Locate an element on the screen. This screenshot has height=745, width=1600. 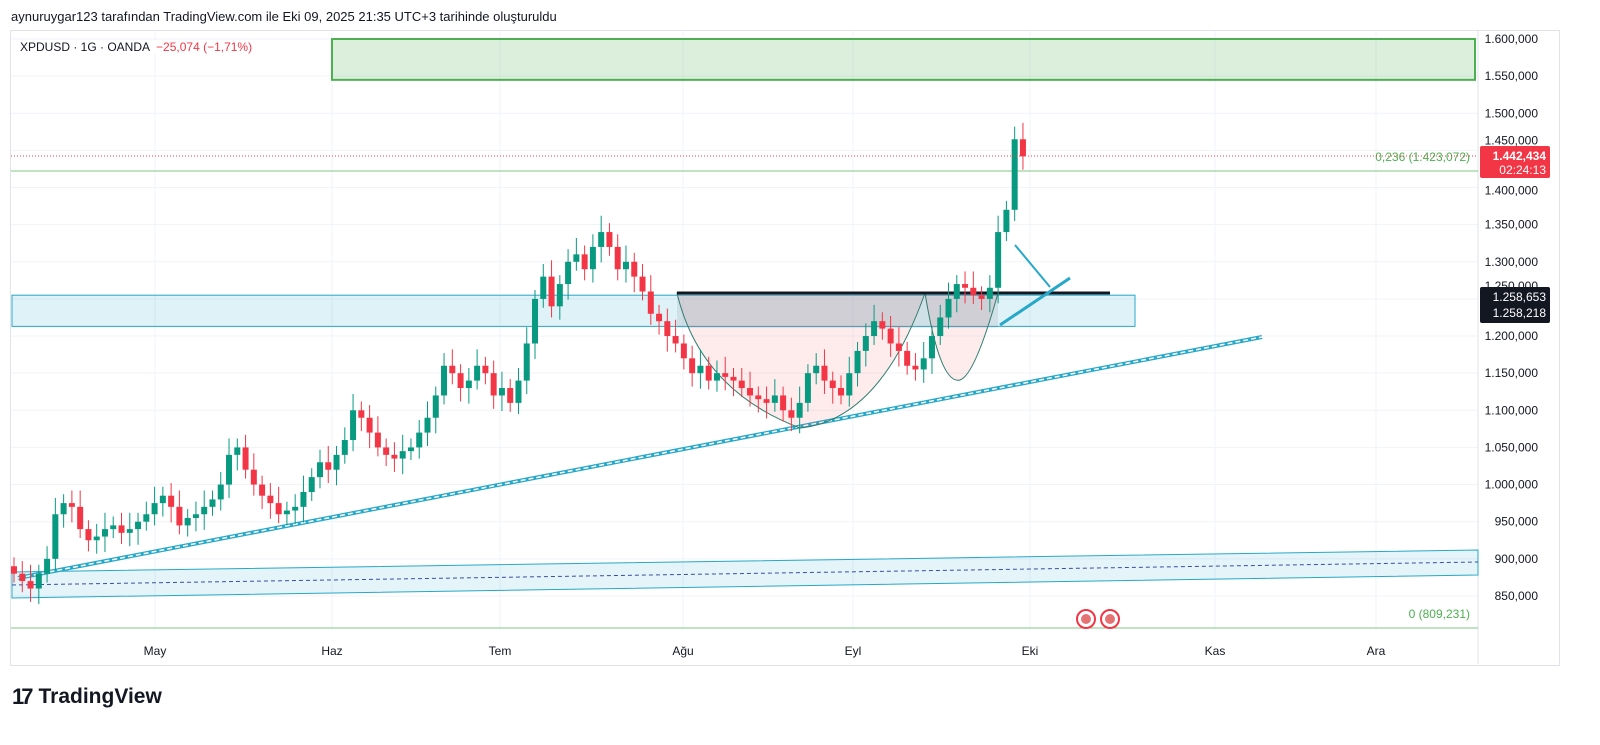
y-tick-label: 1.500,000 is located at coordinates (1512, 113).